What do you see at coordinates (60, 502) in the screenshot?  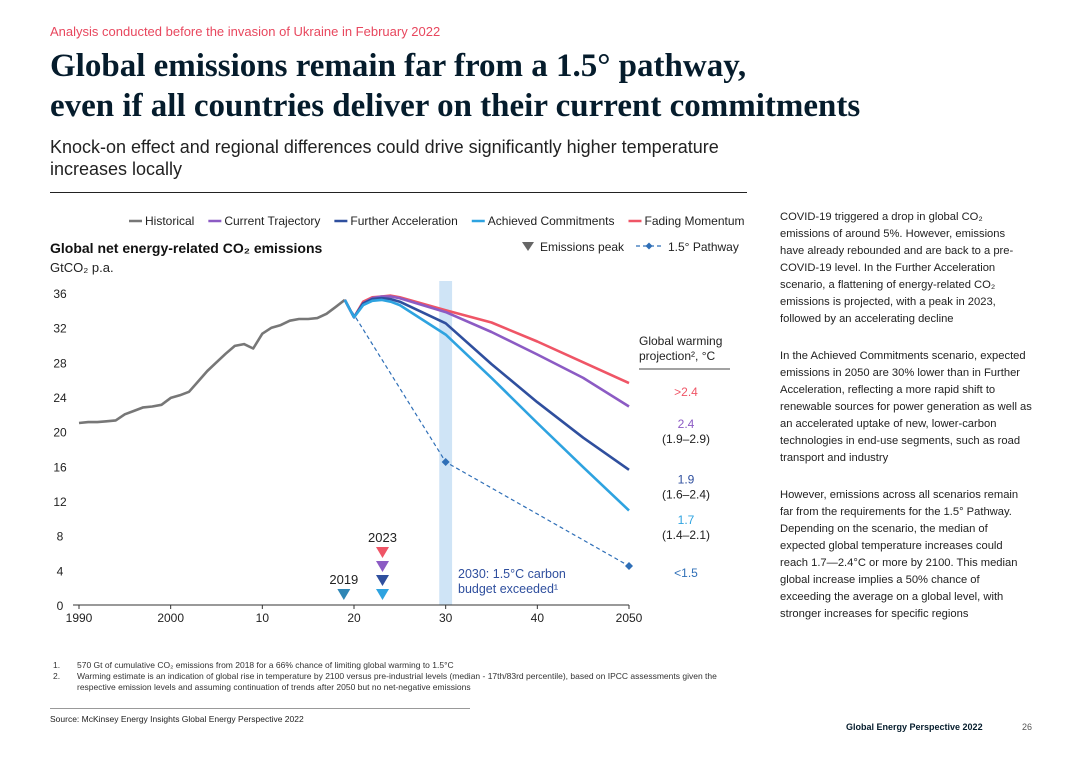 I see `y-tick-label: 12` at bounding box center [60, 502].